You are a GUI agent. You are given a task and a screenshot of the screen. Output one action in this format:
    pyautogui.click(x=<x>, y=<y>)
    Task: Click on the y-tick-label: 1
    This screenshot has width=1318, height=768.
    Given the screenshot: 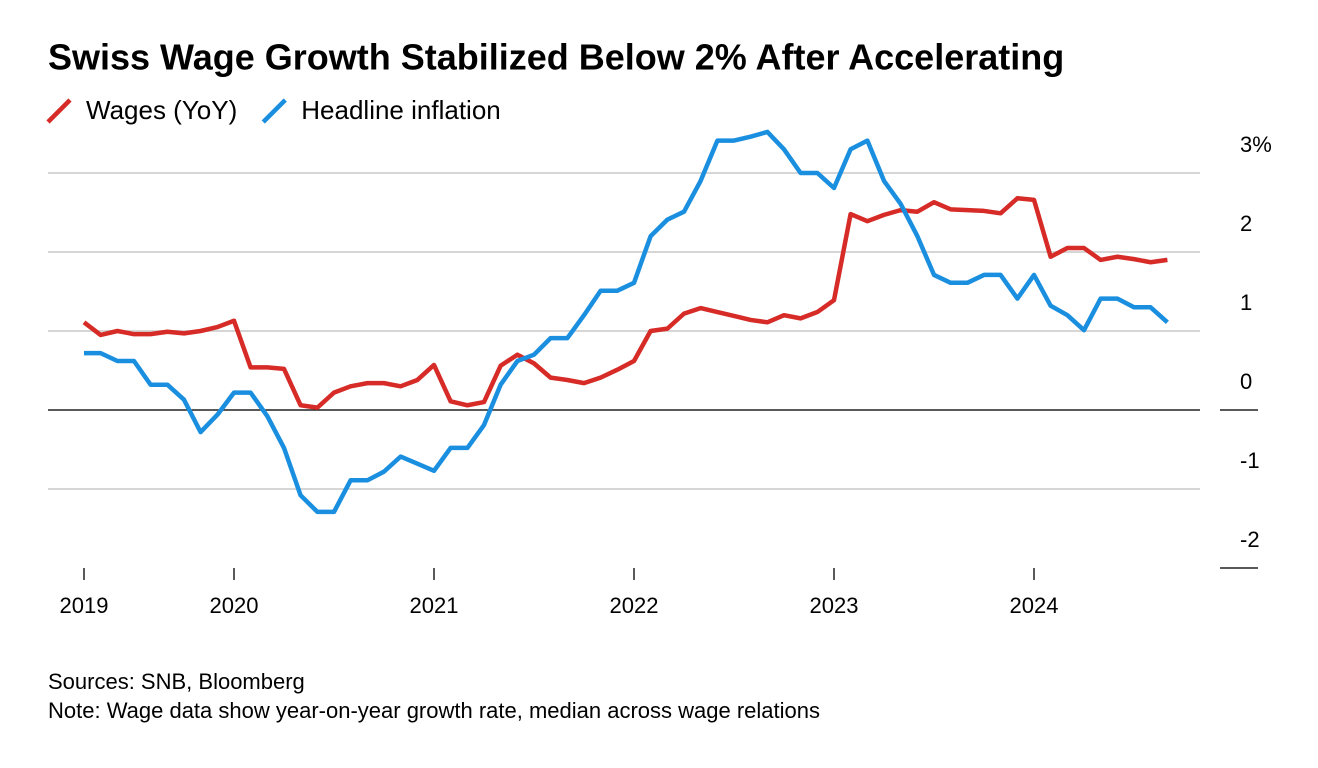 What is the action you would take?
    pyautogui.click(x=1246, y=302)
    